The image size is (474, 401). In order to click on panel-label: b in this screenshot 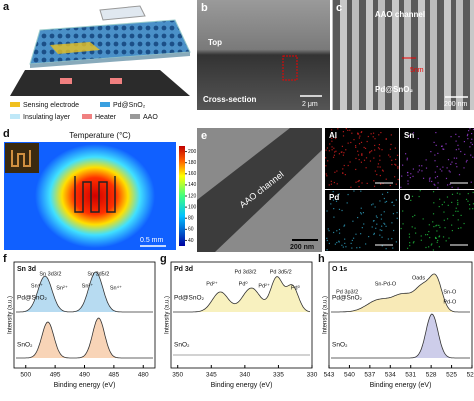, I will do `click(204, 8)`.